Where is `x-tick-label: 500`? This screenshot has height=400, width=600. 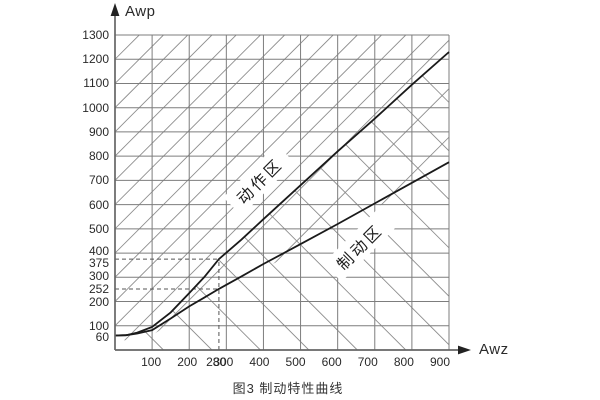
x-tick-label: 500 is located at coordinates (295, 362).